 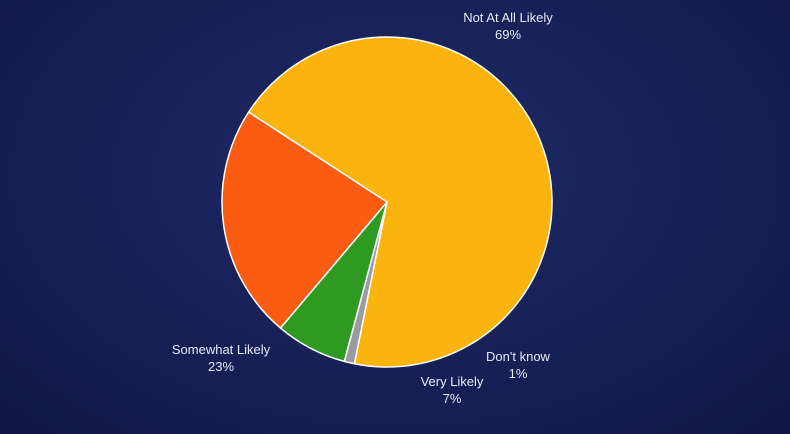 What do you see at coordinates (304, 220) in the screenshot?
I see `pie-slice-somewhat-likely` at bounding box center [304, 220].